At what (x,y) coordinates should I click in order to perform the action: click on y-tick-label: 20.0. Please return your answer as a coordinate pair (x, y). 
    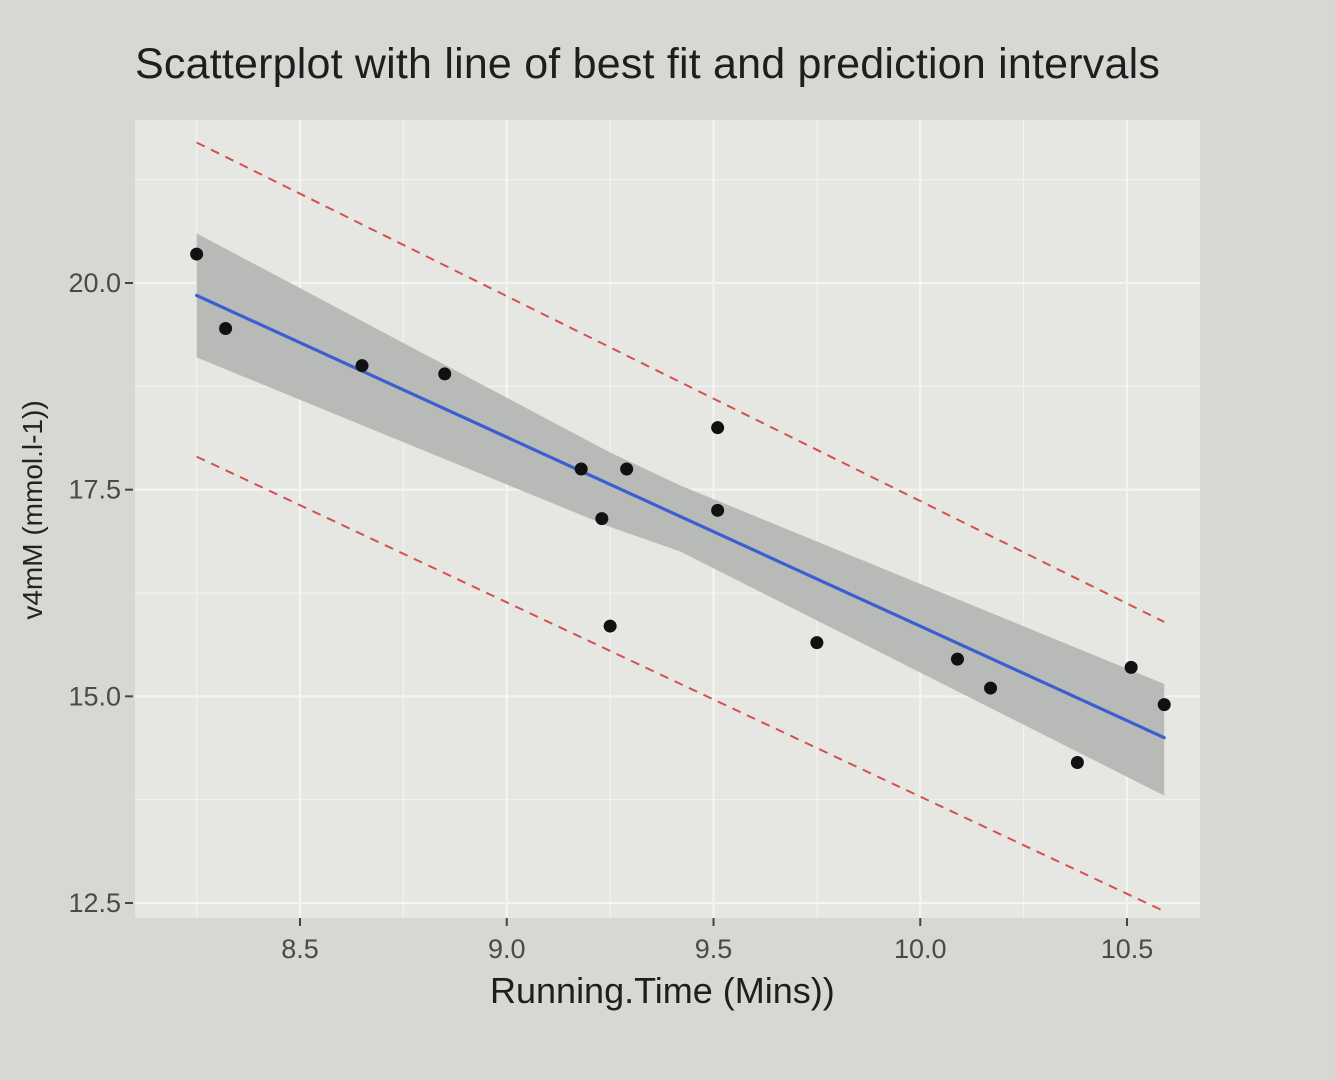
    Looking at the image, I should click on (94, 283).